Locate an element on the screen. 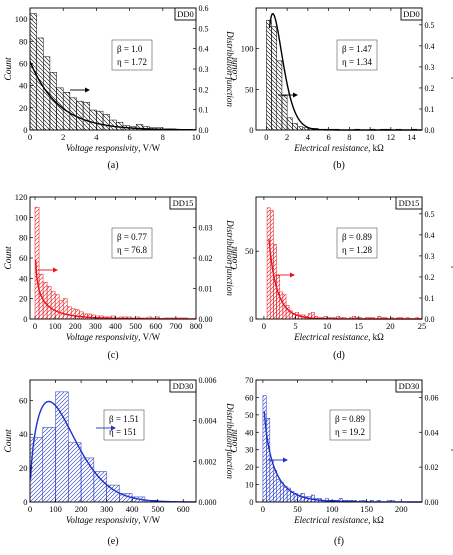 Image resolution: width=453 pixels, height=555 pixels. x-tick-label: 50 is located at coordinates (297, 509).